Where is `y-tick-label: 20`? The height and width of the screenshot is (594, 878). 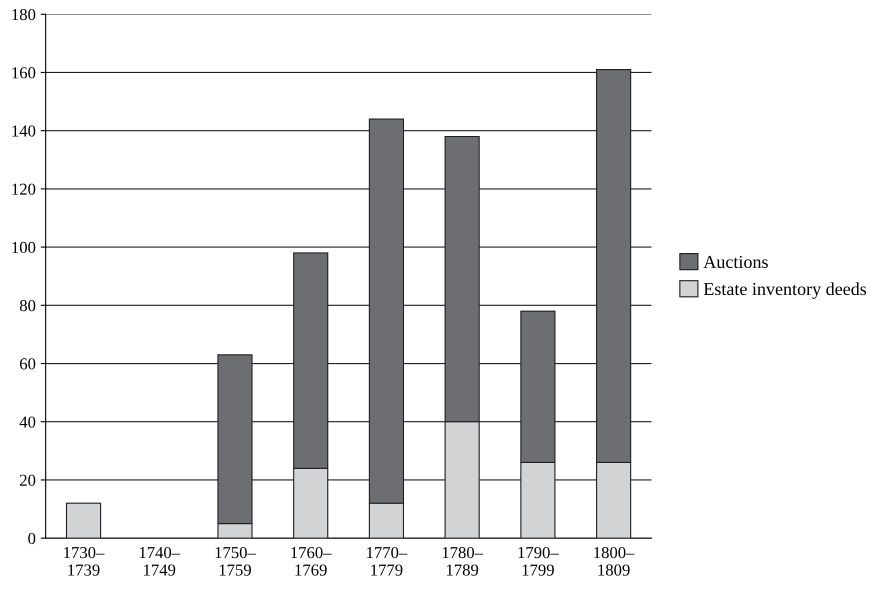
y-tick-label: 20 is located at coordinates (28, 480).